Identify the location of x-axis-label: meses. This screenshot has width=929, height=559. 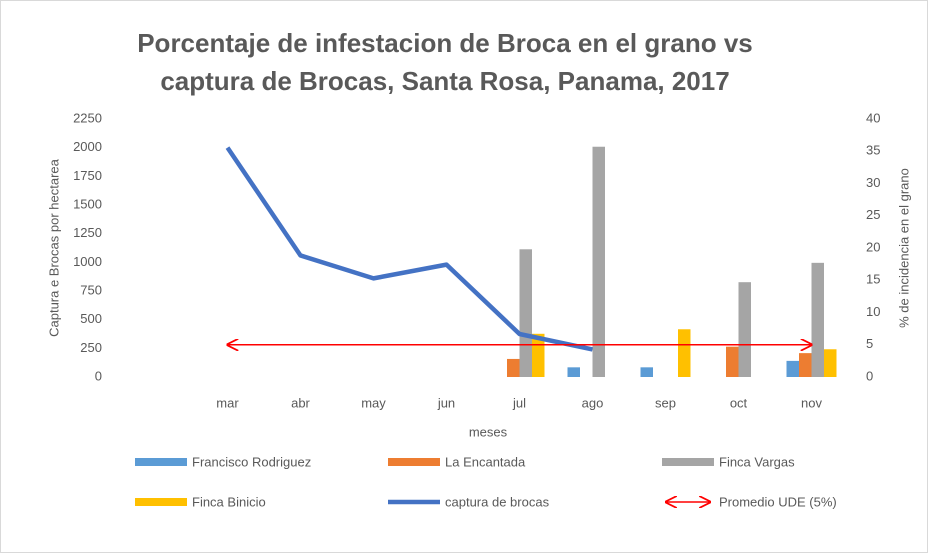
(488, 431).